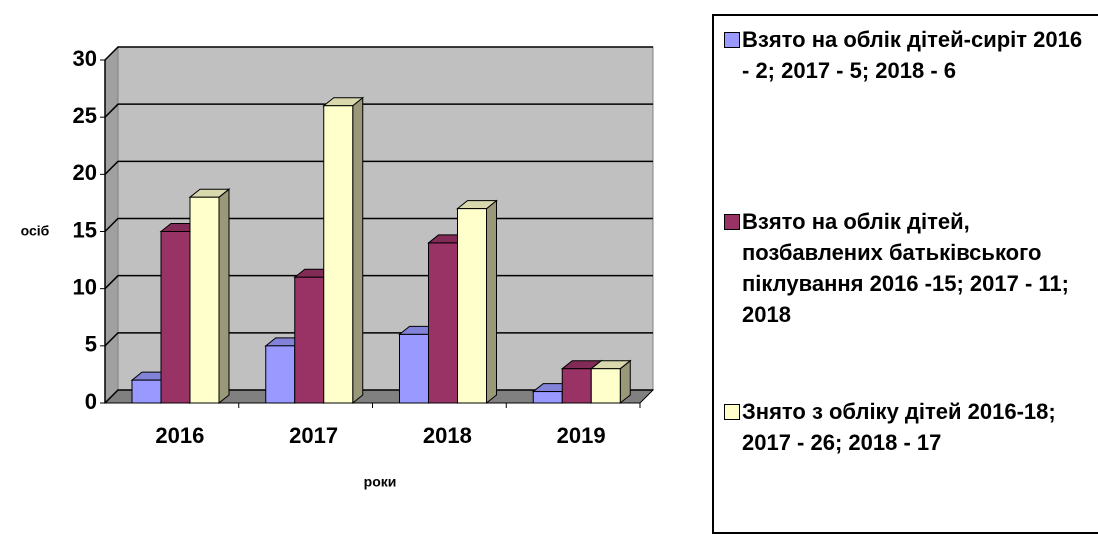  What do you see at coordinates (85, 58) in the screenshot?
I see `y-tick-label: 30` at bounding box center [85, 58].